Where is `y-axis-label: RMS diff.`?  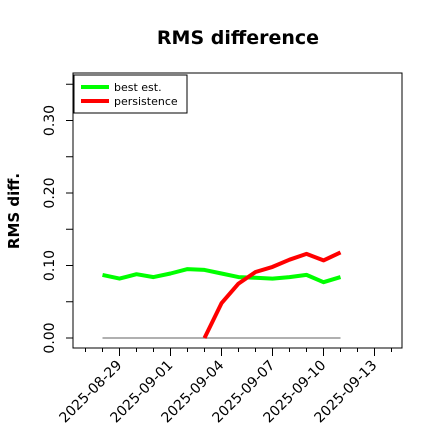 y-axis-label: RMS diff. is located at coordinates (14, 211).